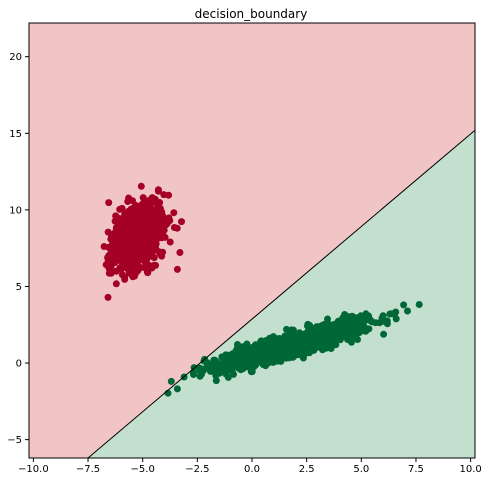  Describe the element at coordinates (15, 57) in the screenshot. I see `y-tick-label: 20` at that location.